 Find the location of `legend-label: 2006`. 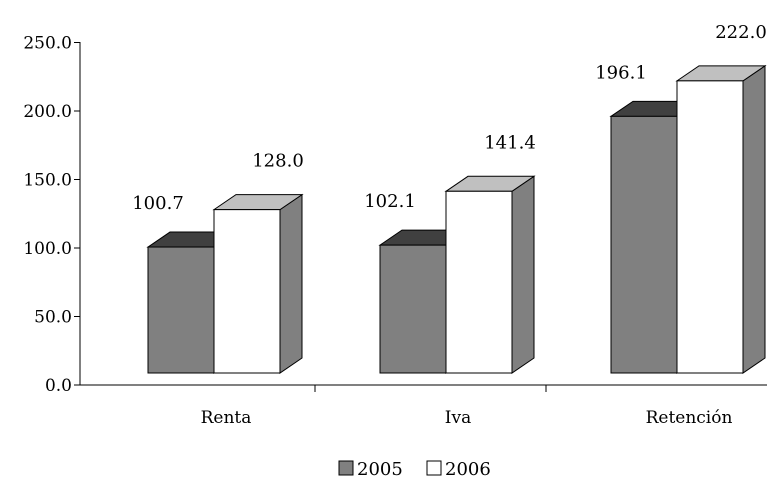

legend-label: 2006 is located at coordinates (468, 469).